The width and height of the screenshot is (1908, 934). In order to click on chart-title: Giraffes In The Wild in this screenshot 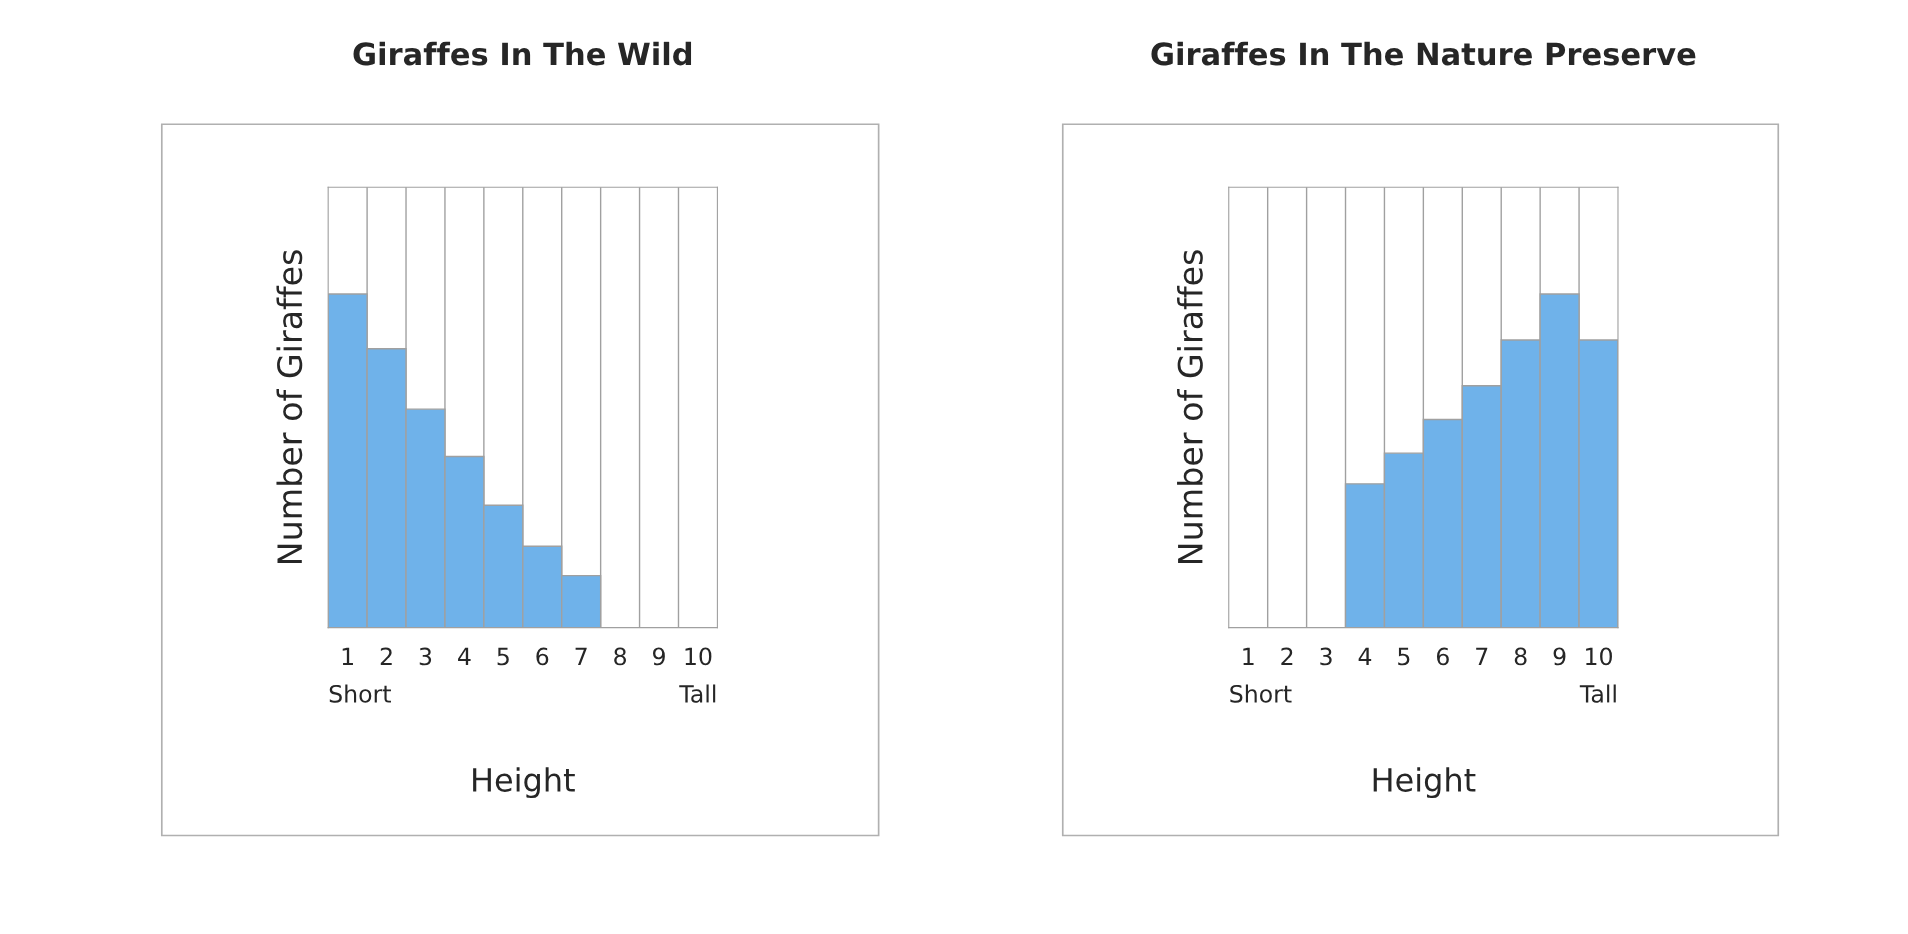, I will do `click(522, 53)`.